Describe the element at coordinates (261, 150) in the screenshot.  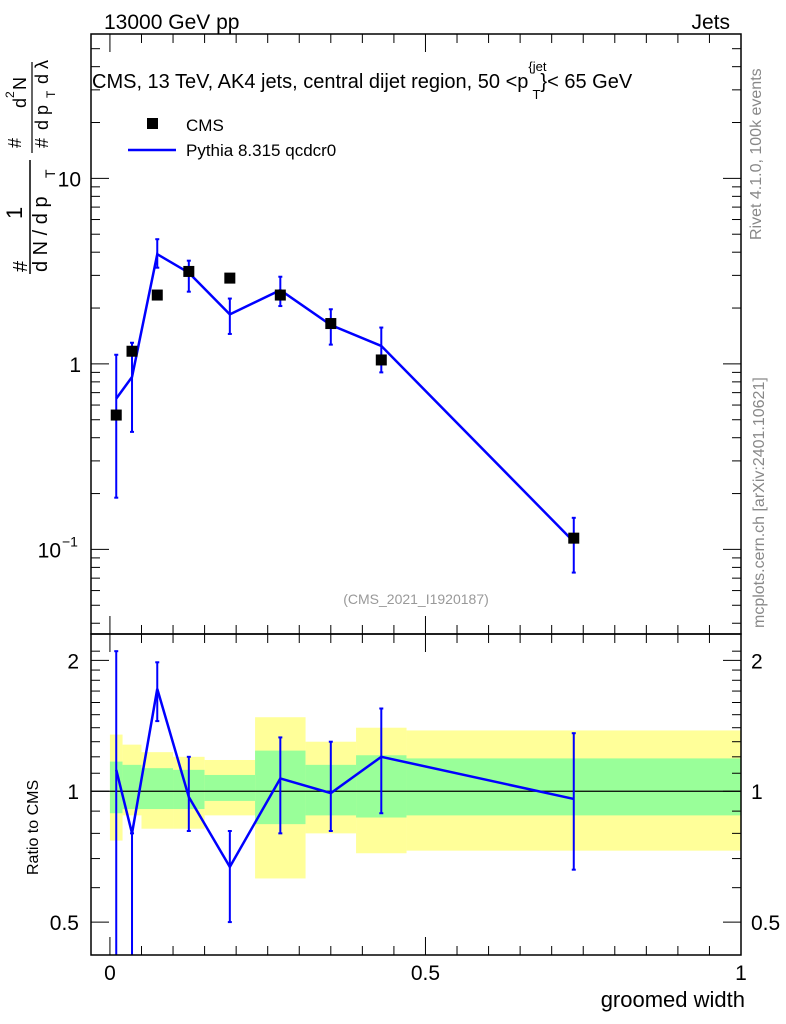
I see `legend-mc-label: Pythia 8.315 qcdcr0` at that location.